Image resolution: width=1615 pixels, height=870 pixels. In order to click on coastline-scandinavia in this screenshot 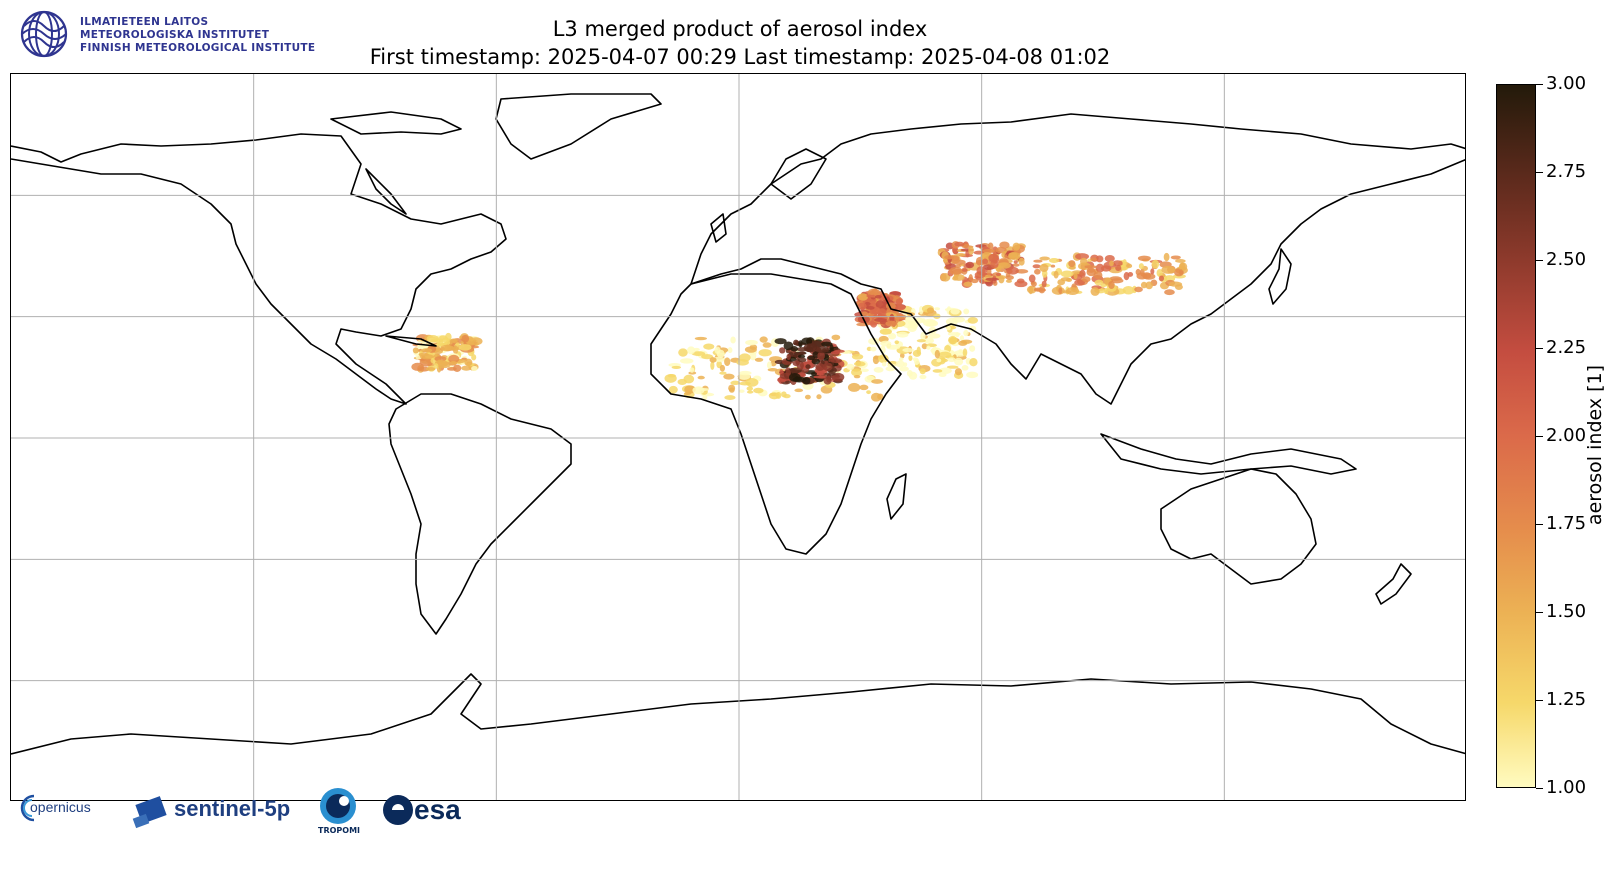, I will do `click(798, 174)`.